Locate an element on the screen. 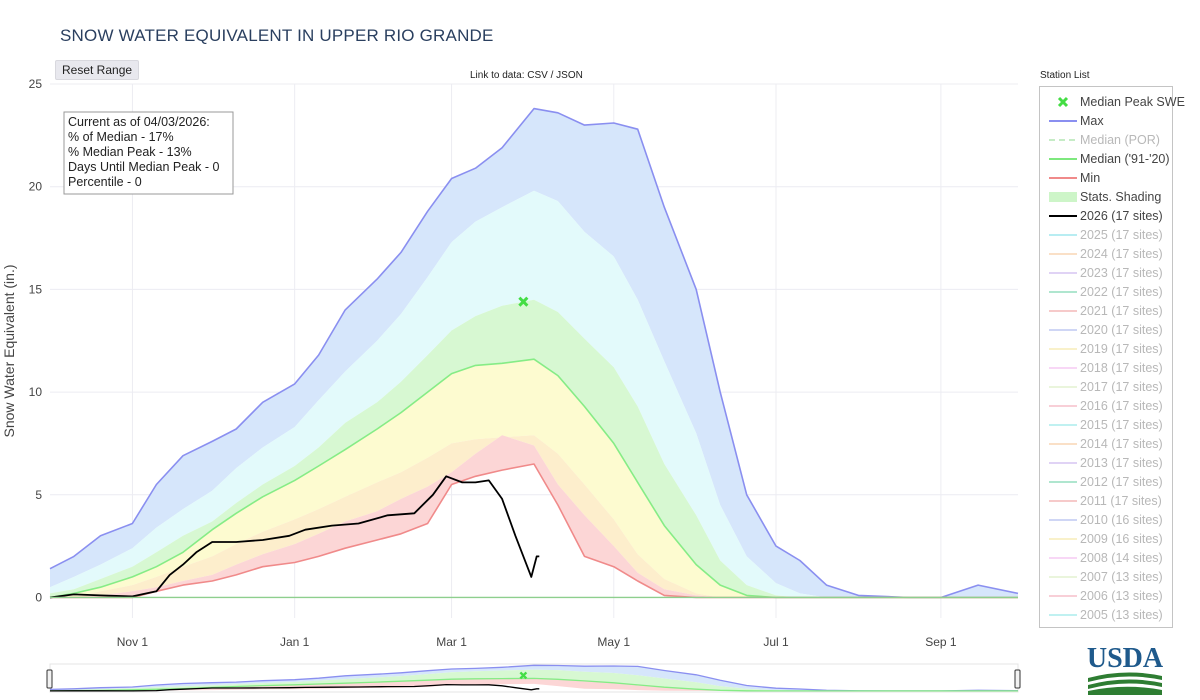 This screenshot has width=1200, height=700. legend-item: 2006 (13 sites) is located at coordinates (1106, 596).